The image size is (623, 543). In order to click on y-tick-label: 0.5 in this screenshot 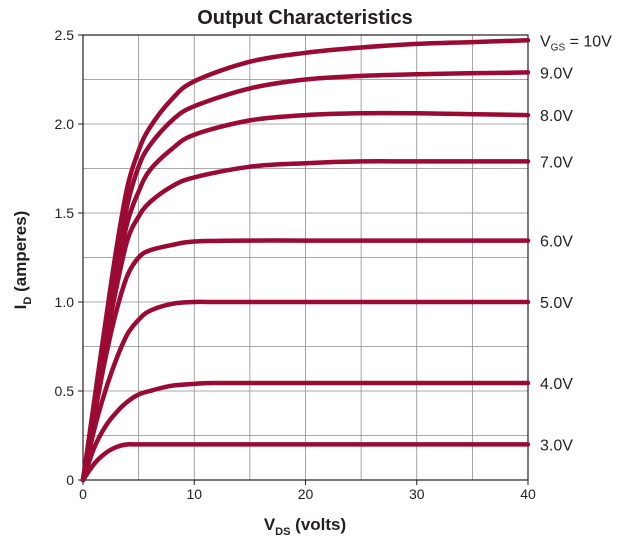, I will do `click(65, 391)`.